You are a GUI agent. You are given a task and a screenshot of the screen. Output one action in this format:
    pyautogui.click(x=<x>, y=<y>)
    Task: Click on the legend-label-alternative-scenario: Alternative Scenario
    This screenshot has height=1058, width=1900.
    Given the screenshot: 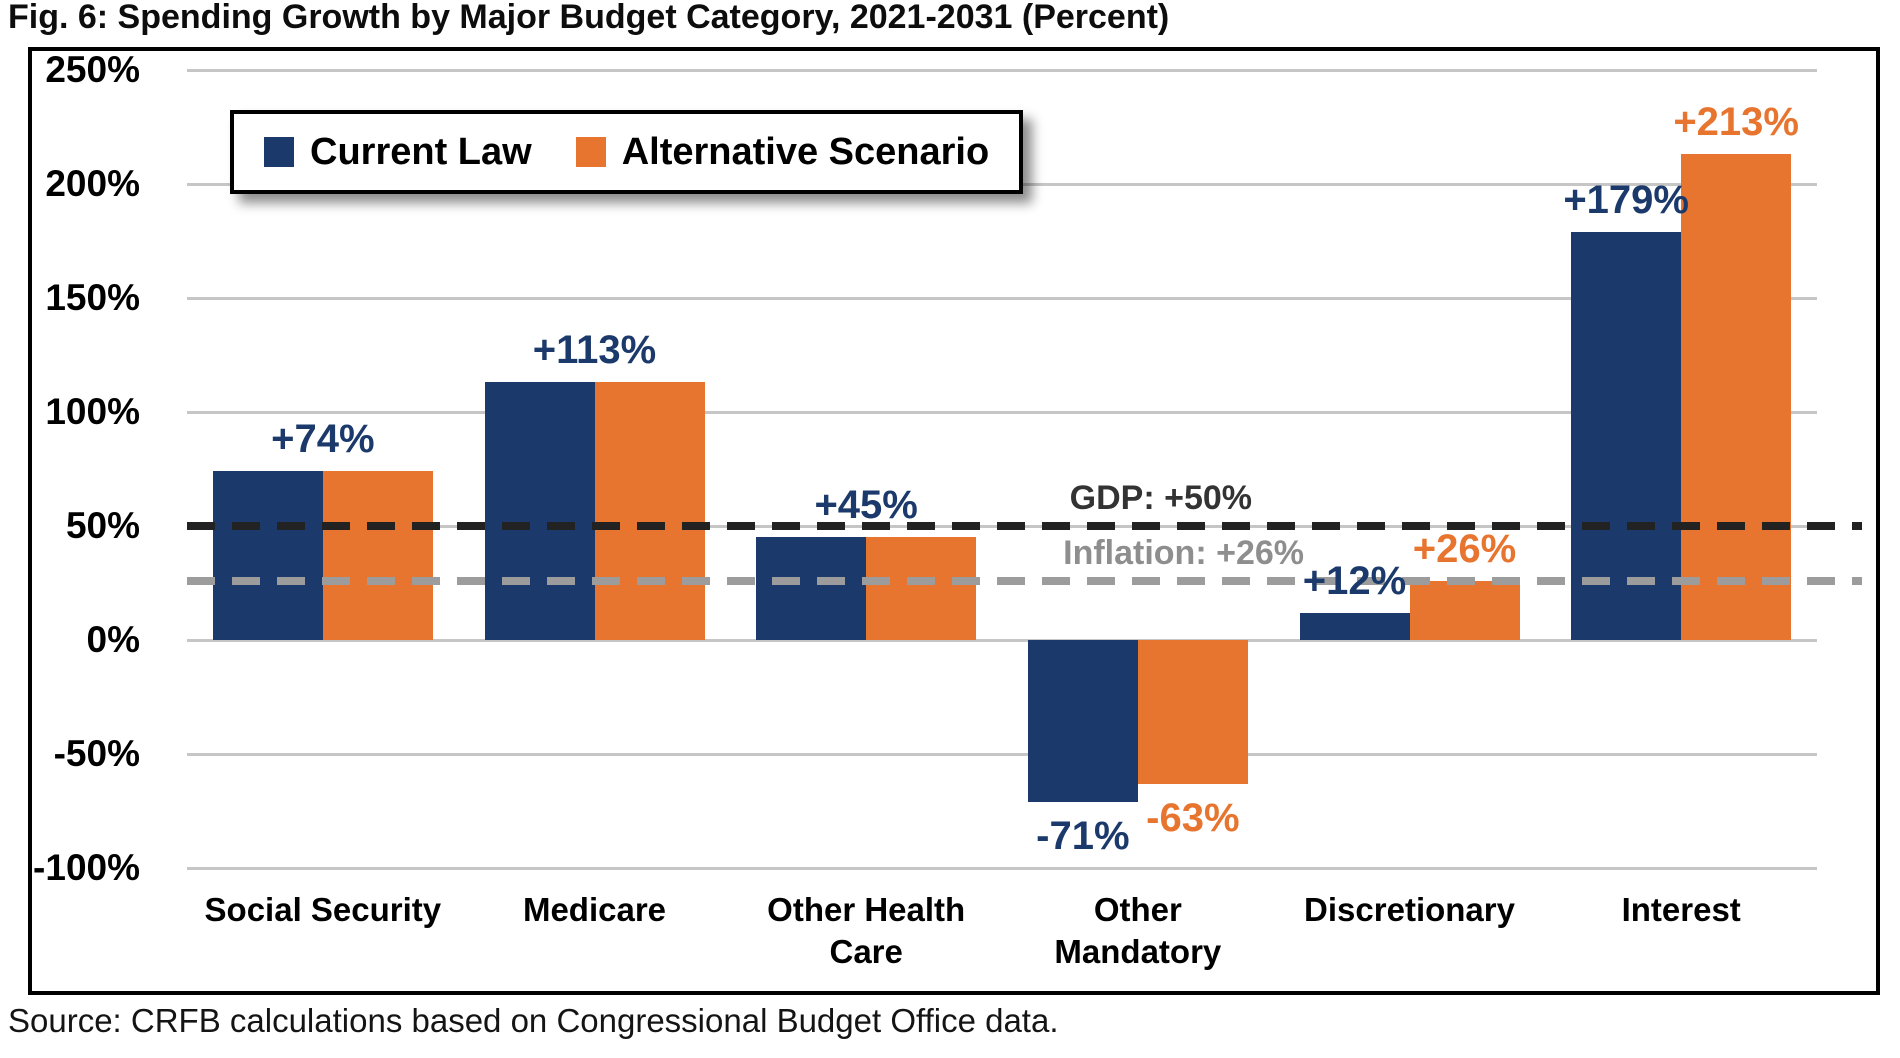 What is the action you would take?
    pyautogui.click(x=805, y=151)
    